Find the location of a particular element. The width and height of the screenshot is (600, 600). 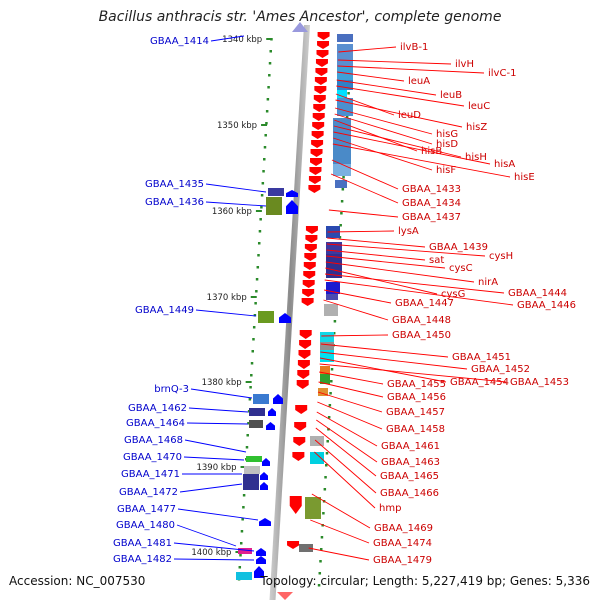

forward-gene-label: ilvC-1 is located at coordinates (502, 73).